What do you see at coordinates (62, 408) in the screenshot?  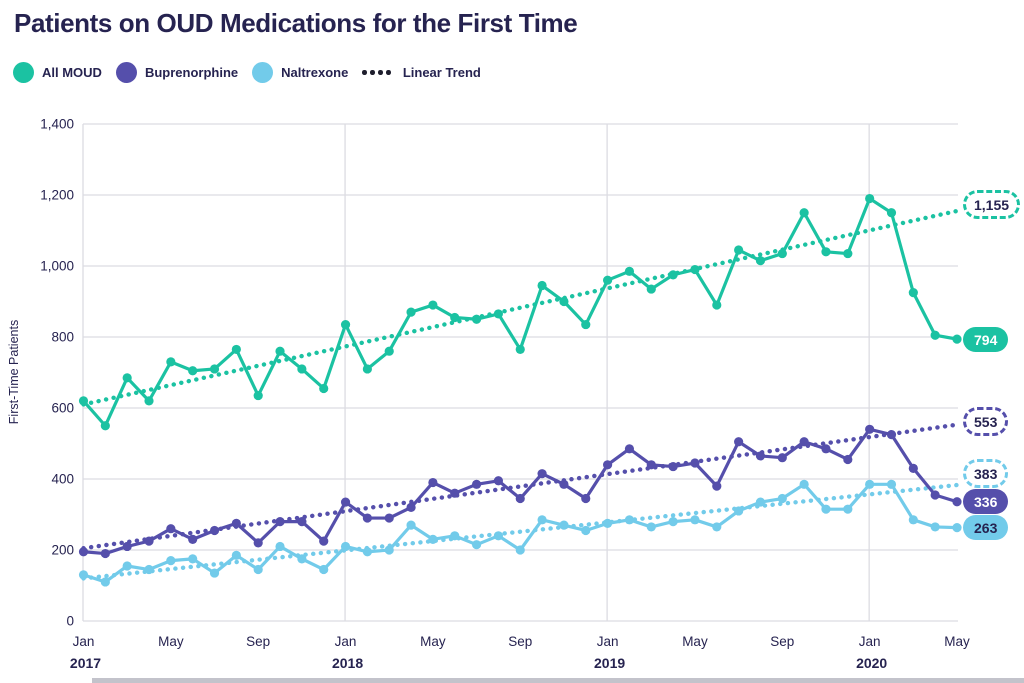 I see `y-tick-label: 600` at bounding box center [62, 408].